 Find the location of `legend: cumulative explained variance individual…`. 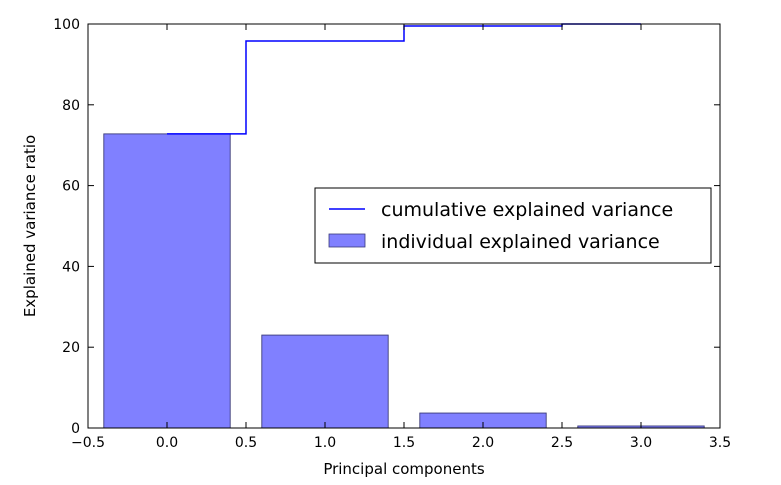

legend: cumulative explained variance individual… is located at coordinates (513, 225).